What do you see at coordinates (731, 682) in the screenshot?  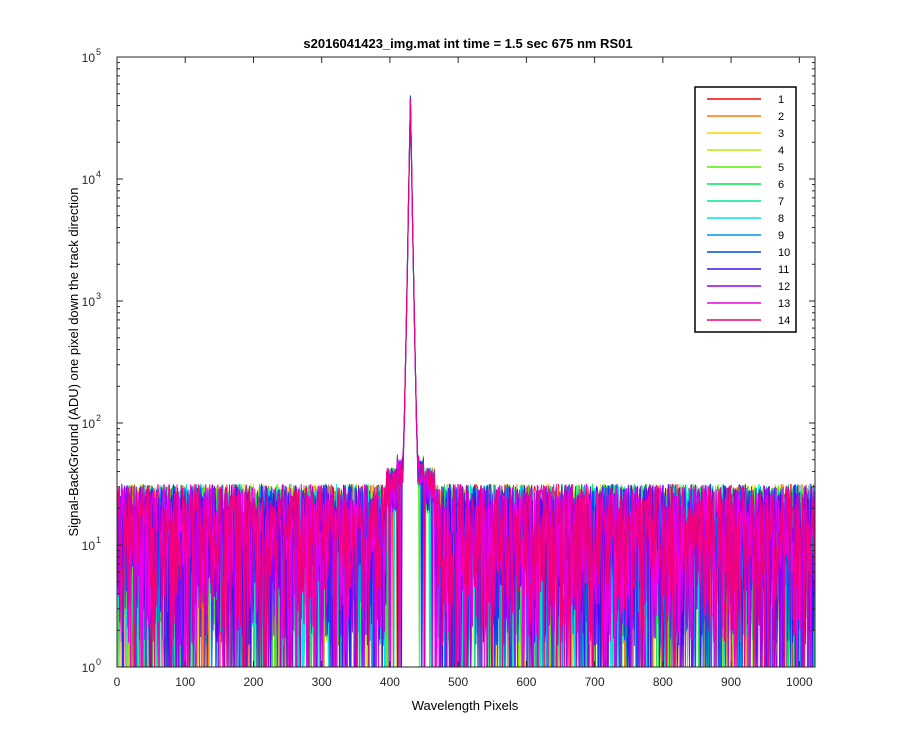 I see `x-tick-label: 900` at bounding box center [731, 682].